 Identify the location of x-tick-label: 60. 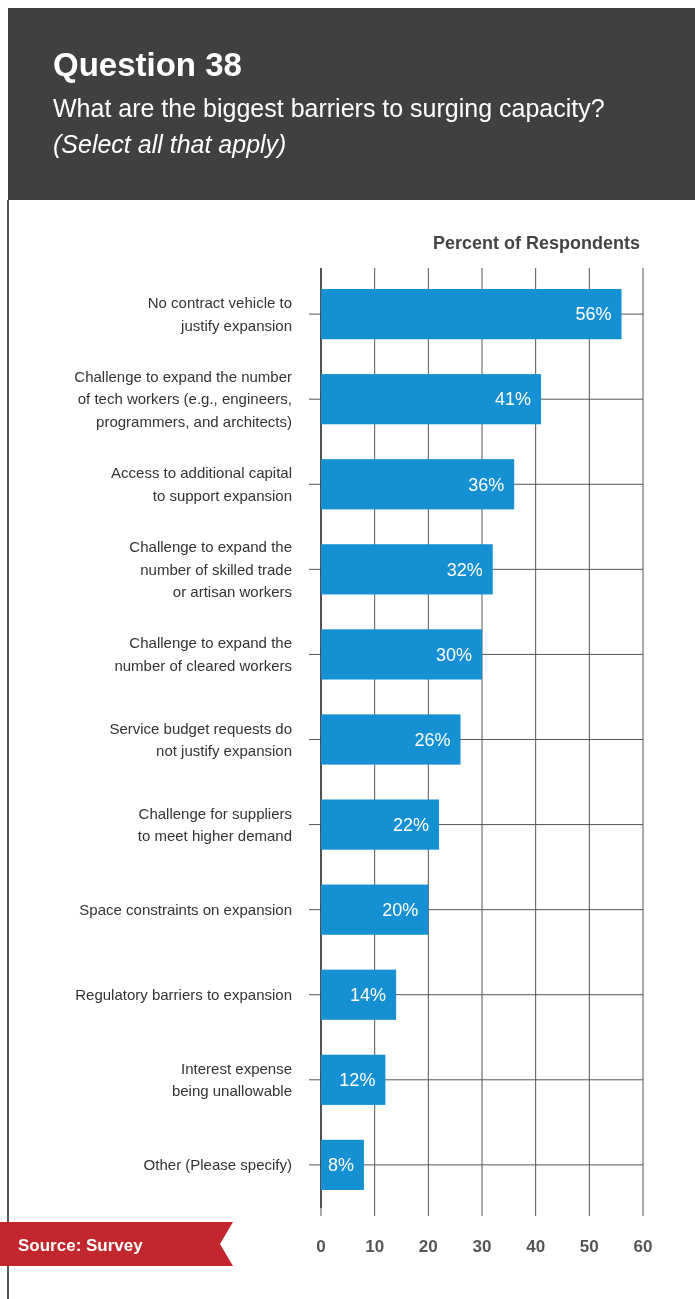
(643, 1246).